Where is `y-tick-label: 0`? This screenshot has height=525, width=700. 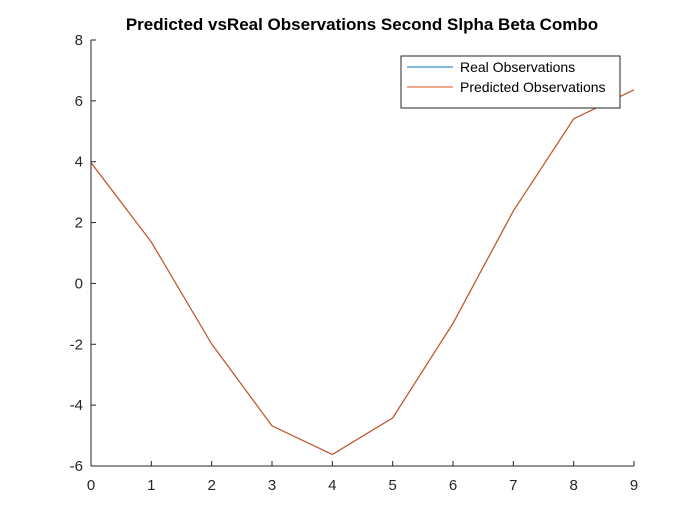
y-tick-label: 0 is located at coordinates (79, 283).